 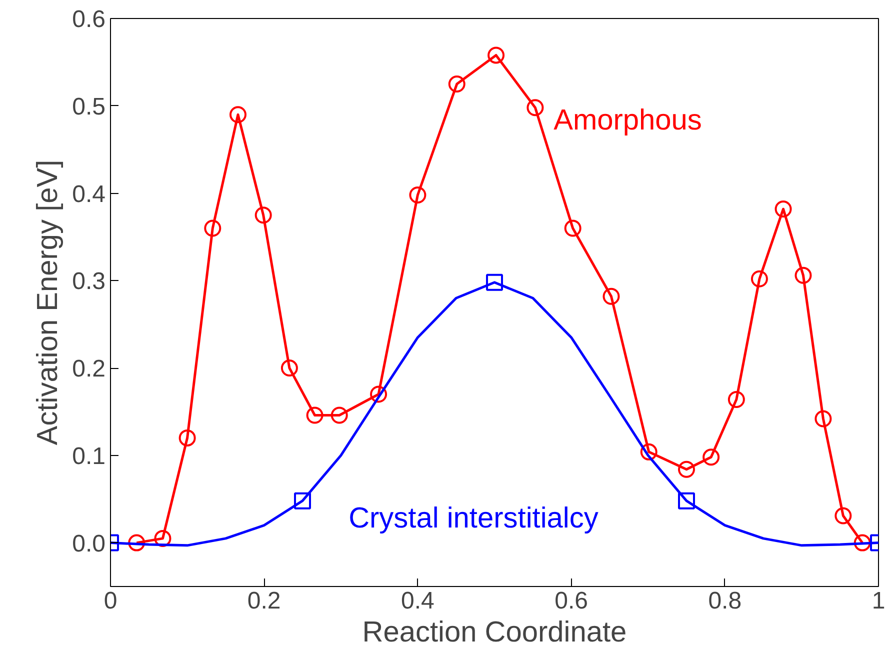 What do you see at coordinates (264, 601) in the screenshot?
I see `x-tick-label: 0.2` at bounding box center [264, 601].